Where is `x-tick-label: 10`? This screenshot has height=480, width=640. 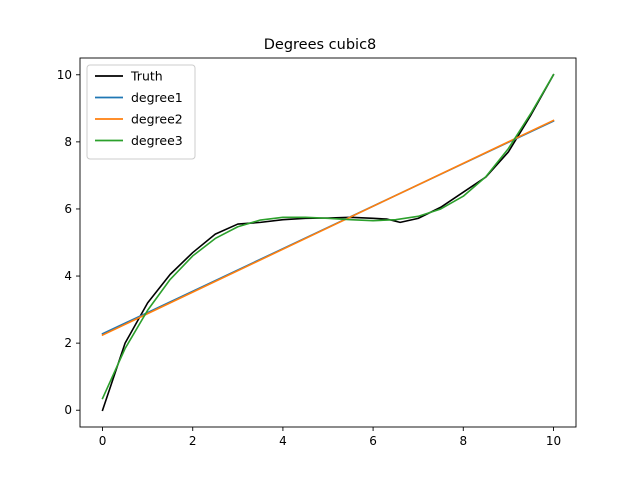
x-tick-label: 10 is located at coordinates (553, 441).